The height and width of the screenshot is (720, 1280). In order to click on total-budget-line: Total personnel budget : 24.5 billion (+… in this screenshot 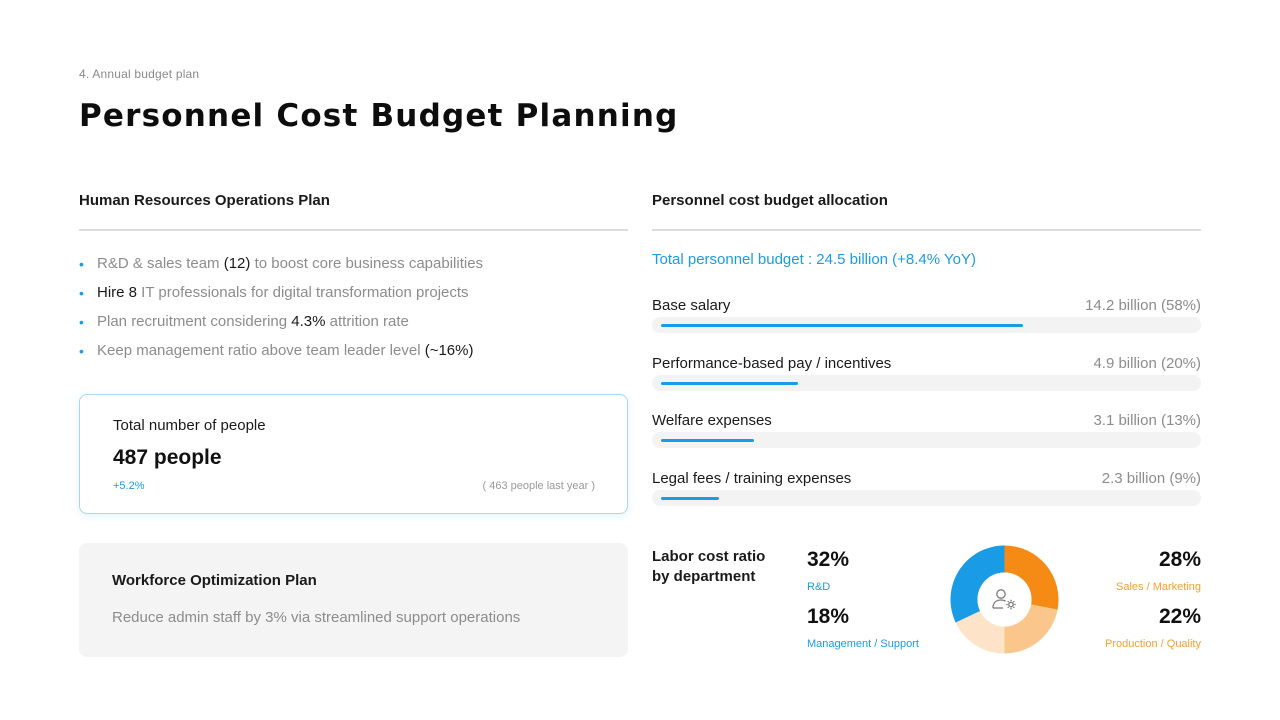, I will do `click(814, 259)`.